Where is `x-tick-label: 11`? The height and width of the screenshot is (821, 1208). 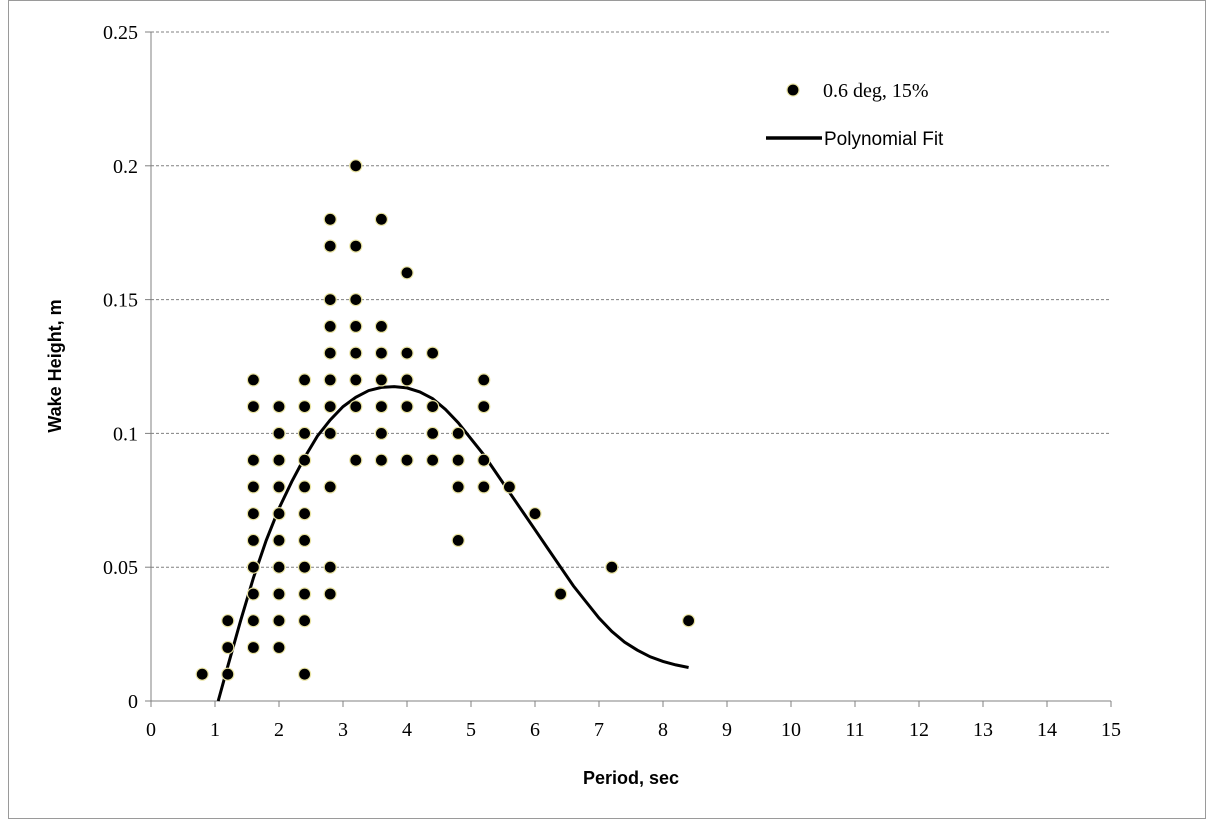
x-tick-label: 11 is located at coordinates (854, 730).